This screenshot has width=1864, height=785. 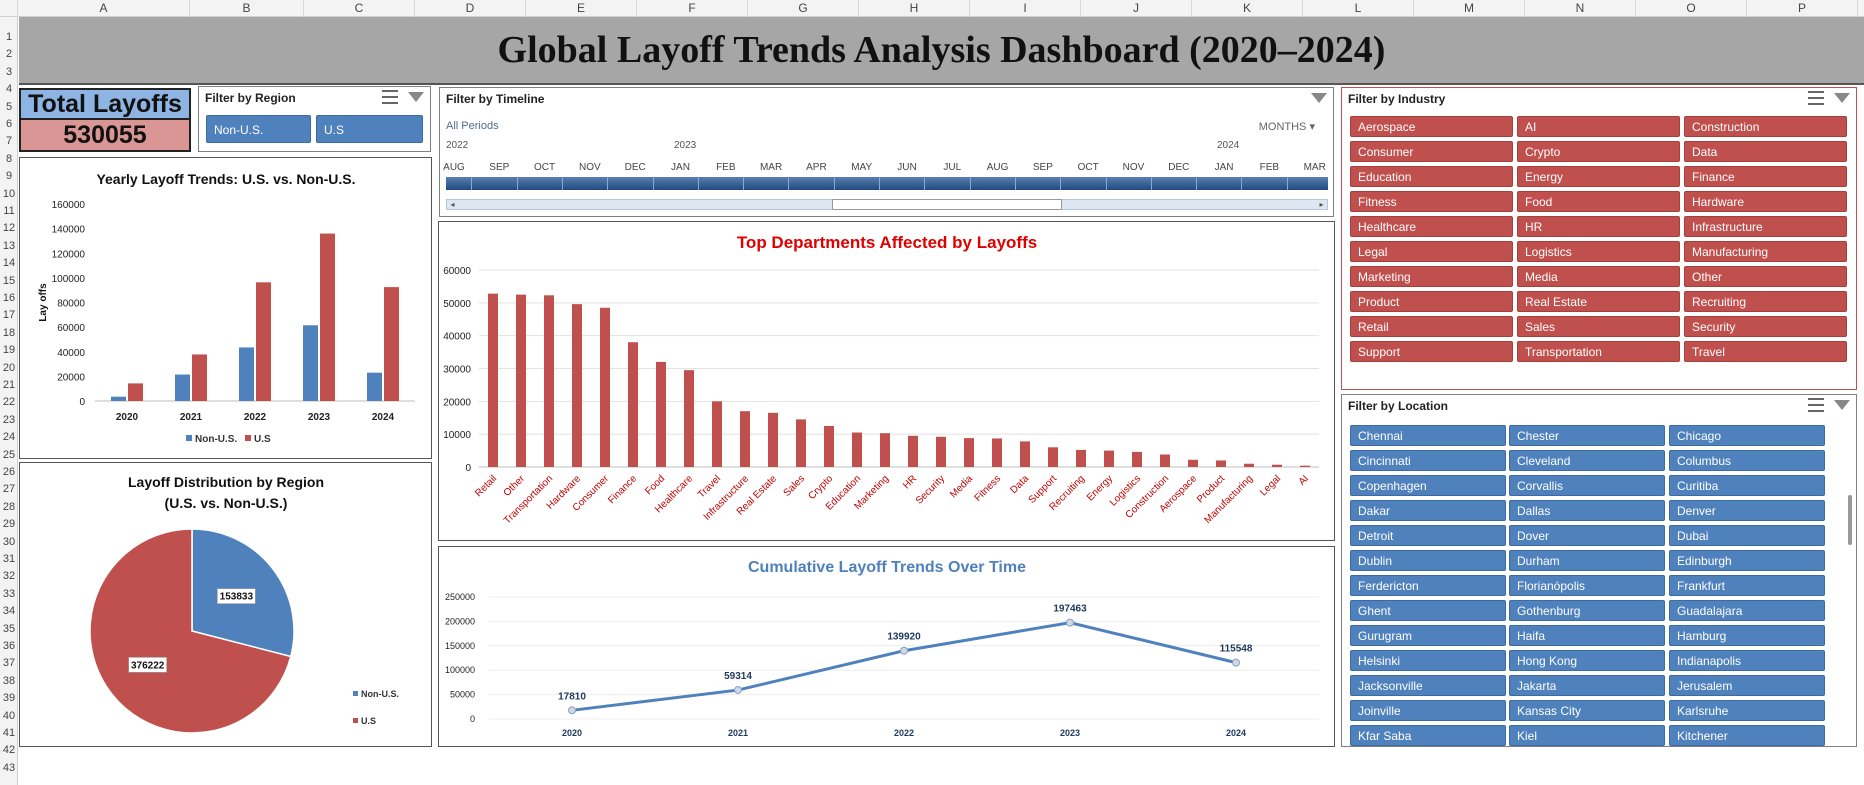 I want to click on industry-option: Real Estate, so click(x=1598, y=301).